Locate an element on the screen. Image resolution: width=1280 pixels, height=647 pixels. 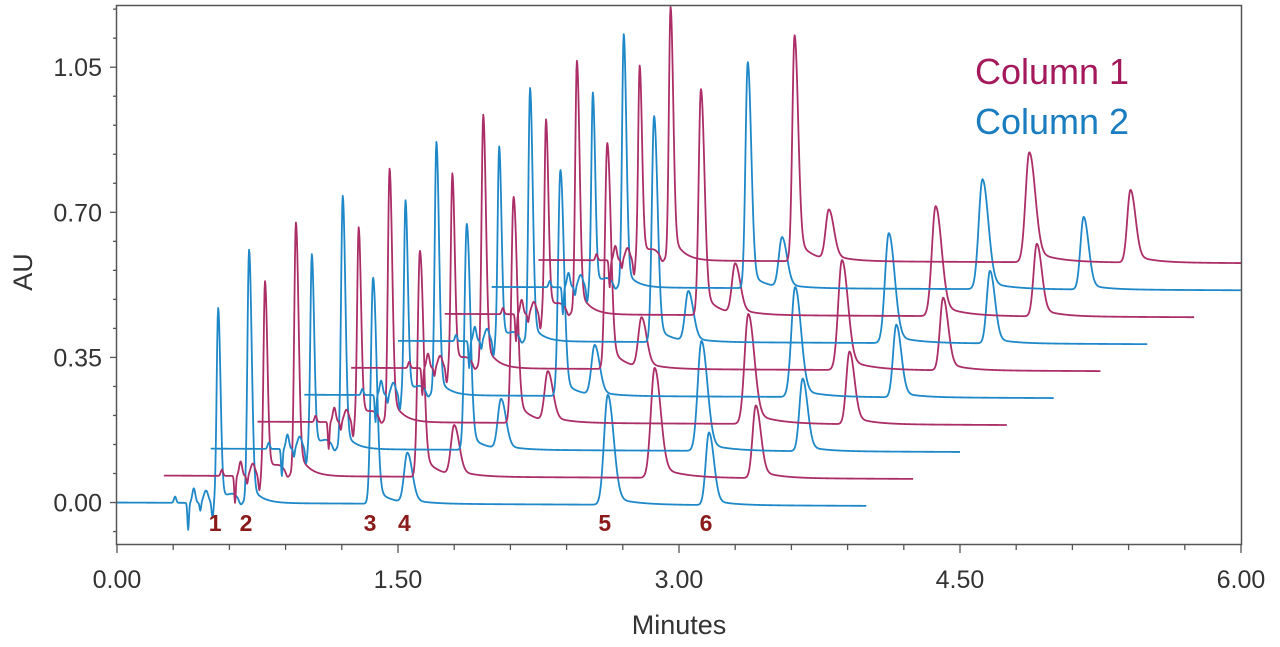
peak-label-4: 4 is located at coordinates (404, 523).